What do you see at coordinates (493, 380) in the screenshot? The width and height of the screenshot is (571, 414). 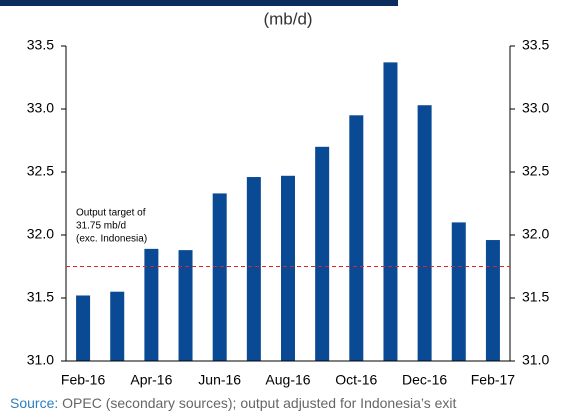 I see `x-tick-label: Feb-17` at bounding box center [493, 380].